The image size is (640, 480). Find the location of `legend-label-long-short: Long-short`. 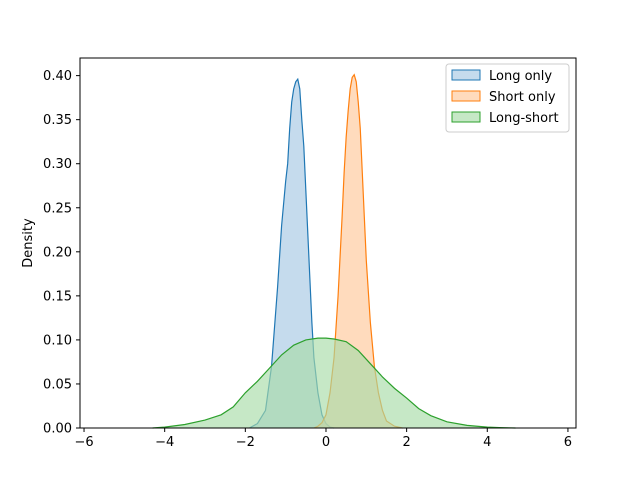

legend-label-long-short: Long-short is located at coordinates (524, 118).